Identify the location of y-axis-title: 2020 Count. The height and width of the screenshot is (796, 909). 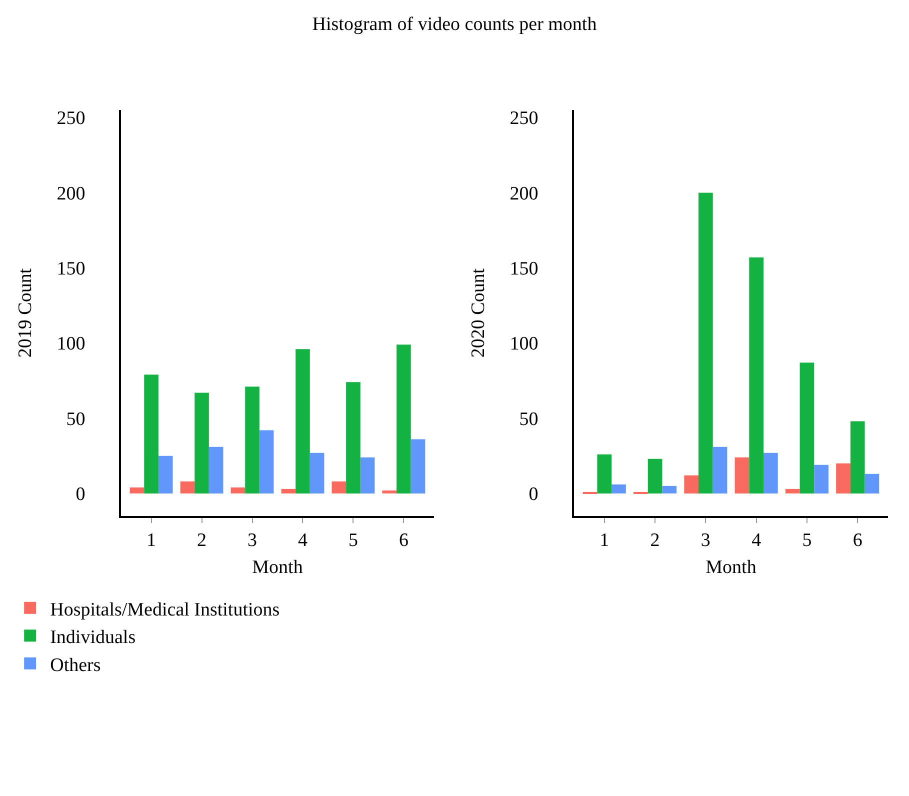
(479, 313).